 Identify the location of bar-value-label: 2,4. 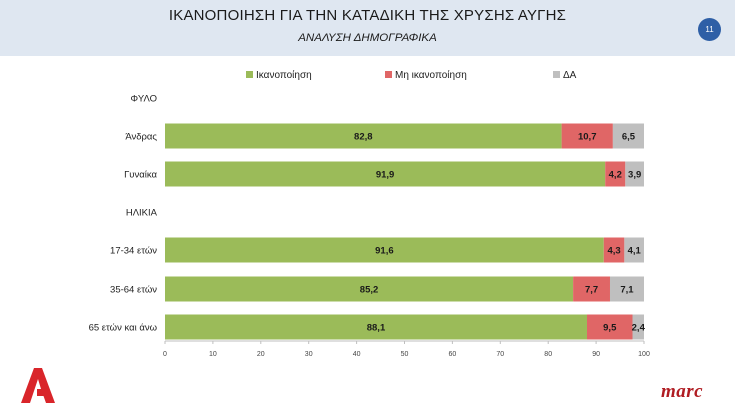
(639, 328).